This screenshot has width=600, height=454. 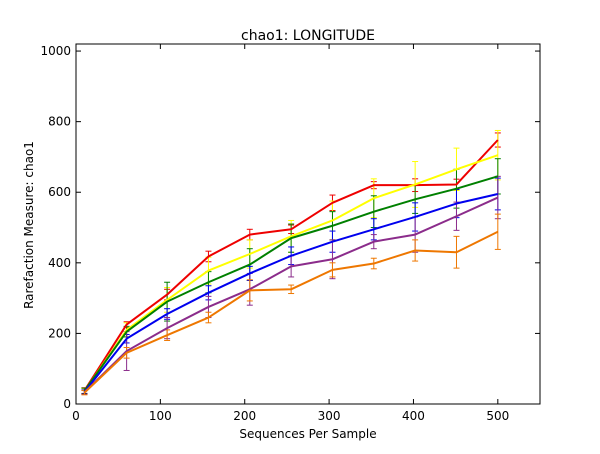 What do you see at coordinates (329, 416) in the screenshot?
I see `x-tick-label: 300` at bounding box center [329, 416].